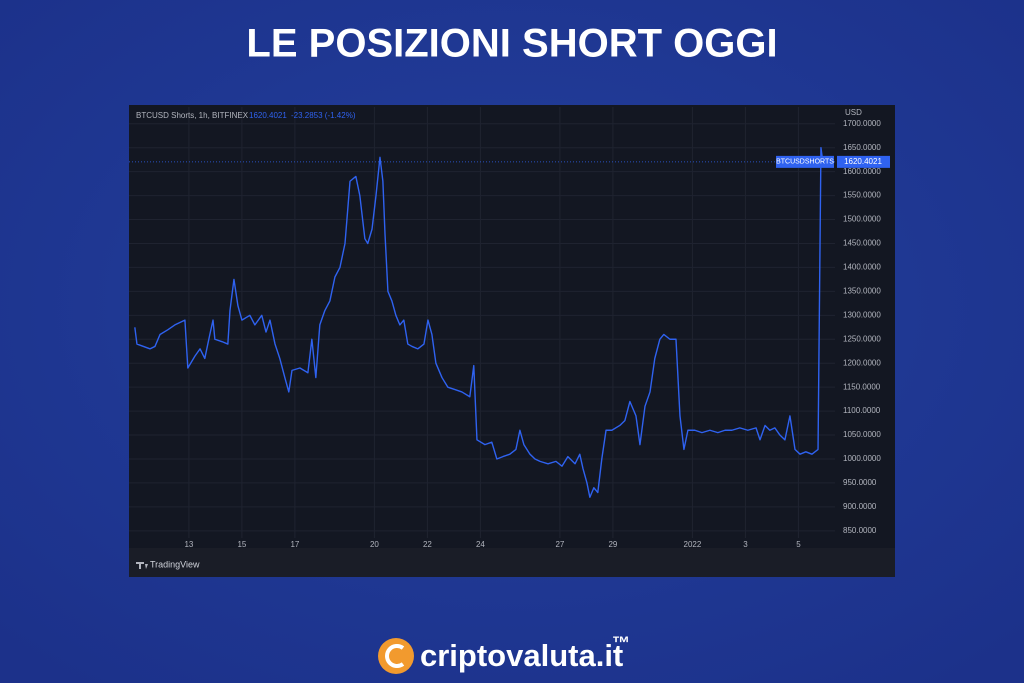 The width and height of the screenshot is (1024, 683). Describe the element at coordinates (480, 544) in the screenshot. I see `x-tick-label: 24` at that location.